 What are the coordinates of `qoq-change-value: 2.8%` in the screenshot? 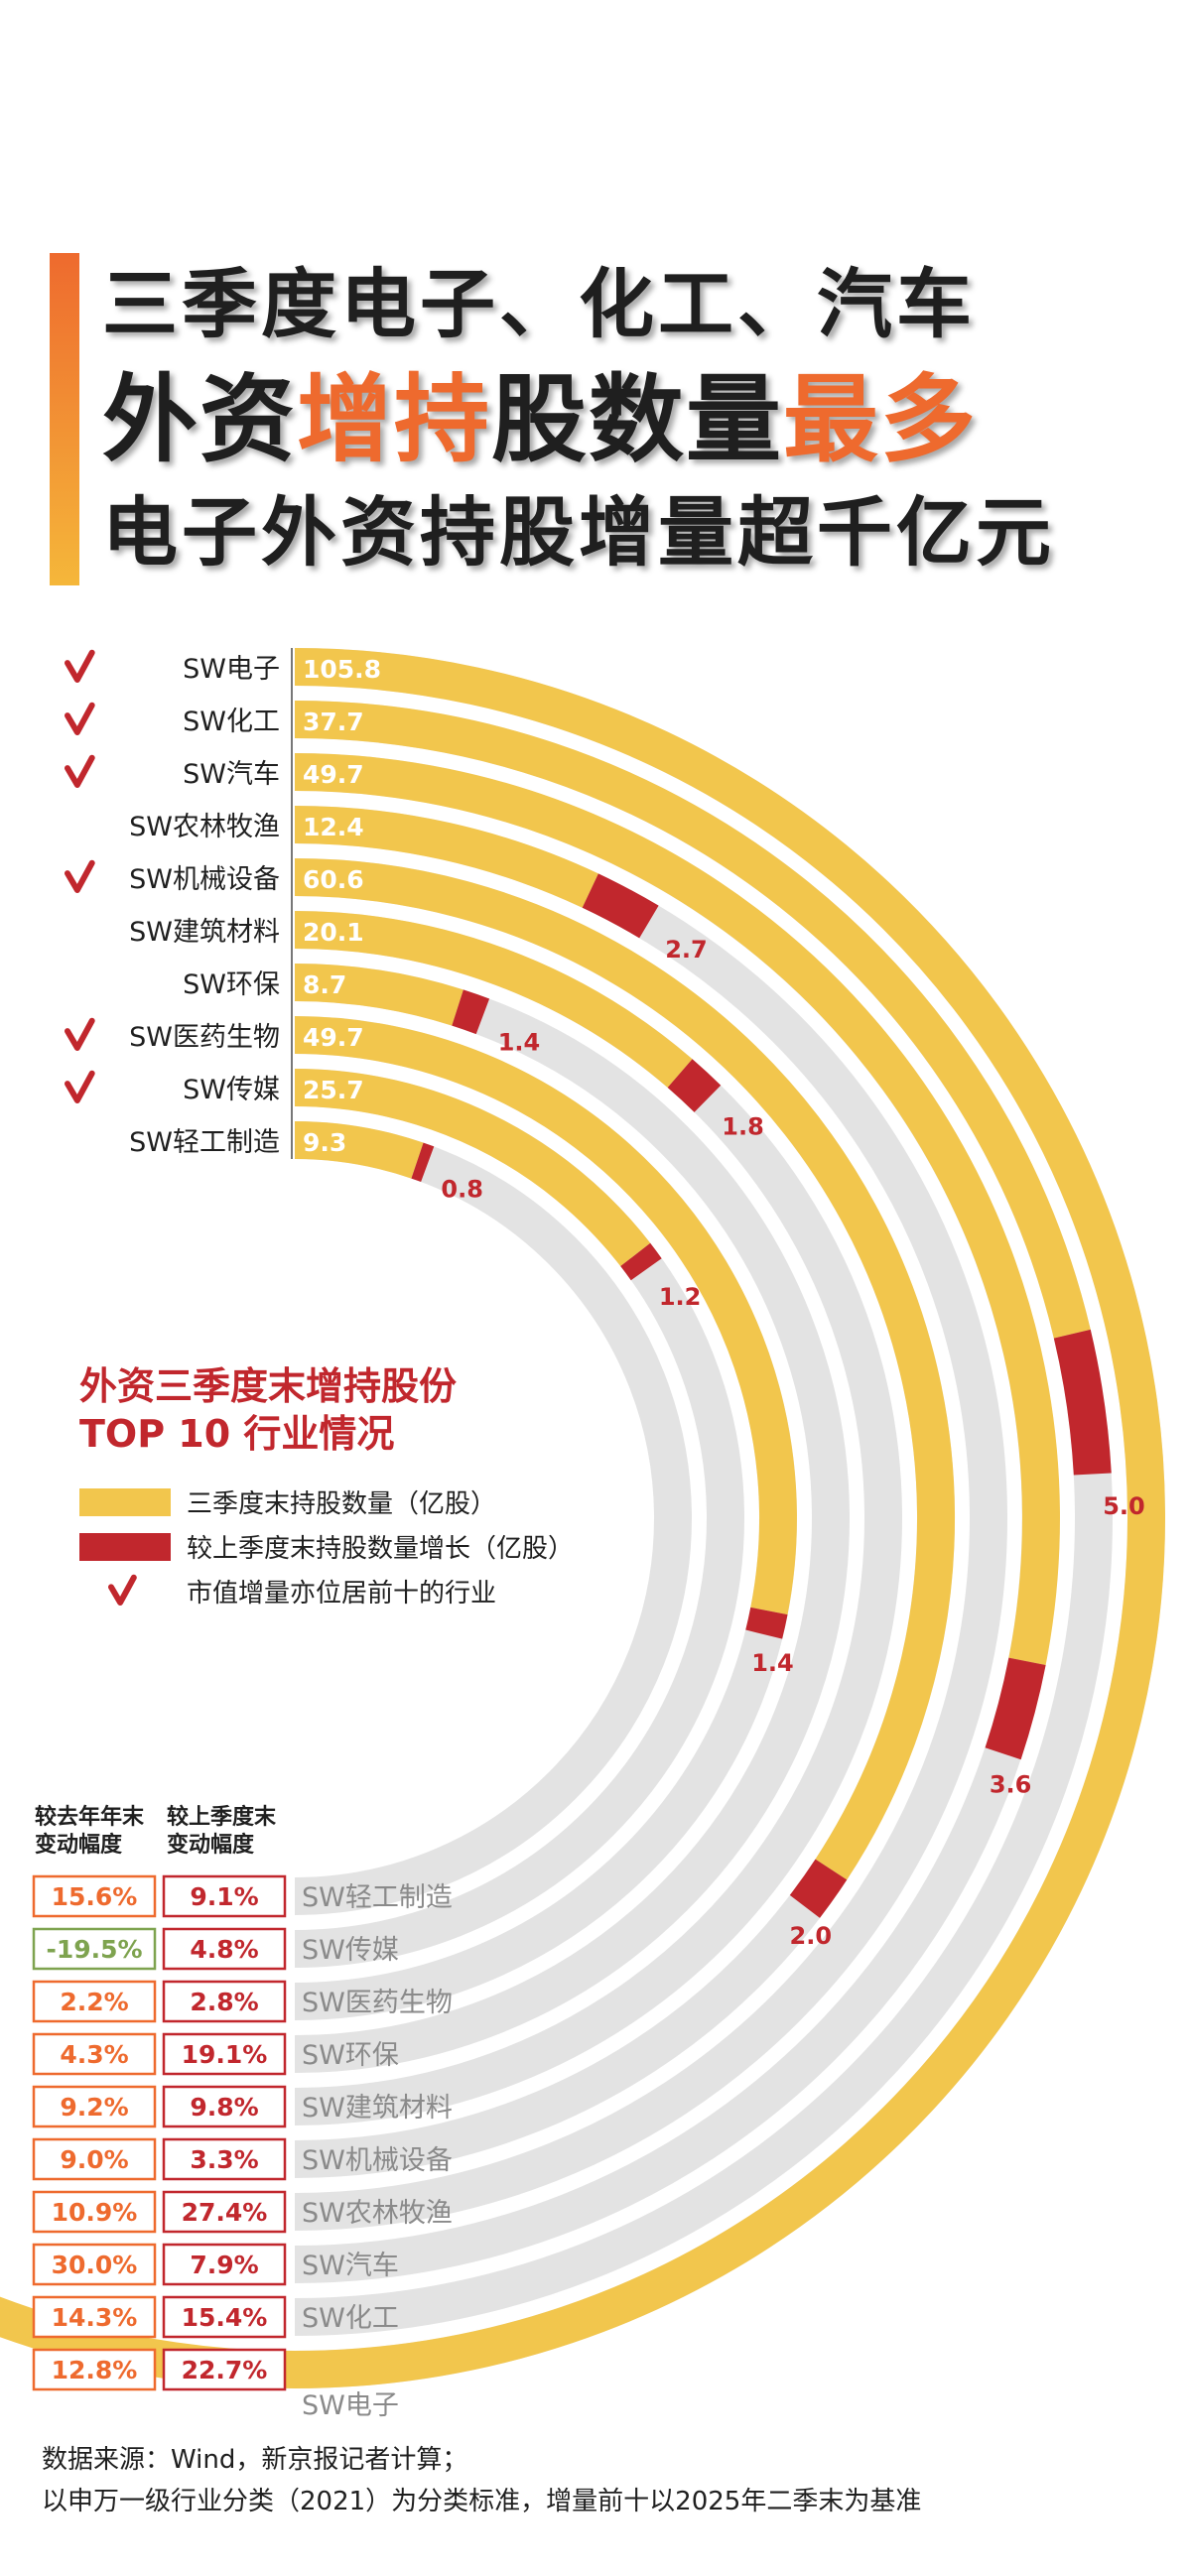 It's located at (224, 2002).